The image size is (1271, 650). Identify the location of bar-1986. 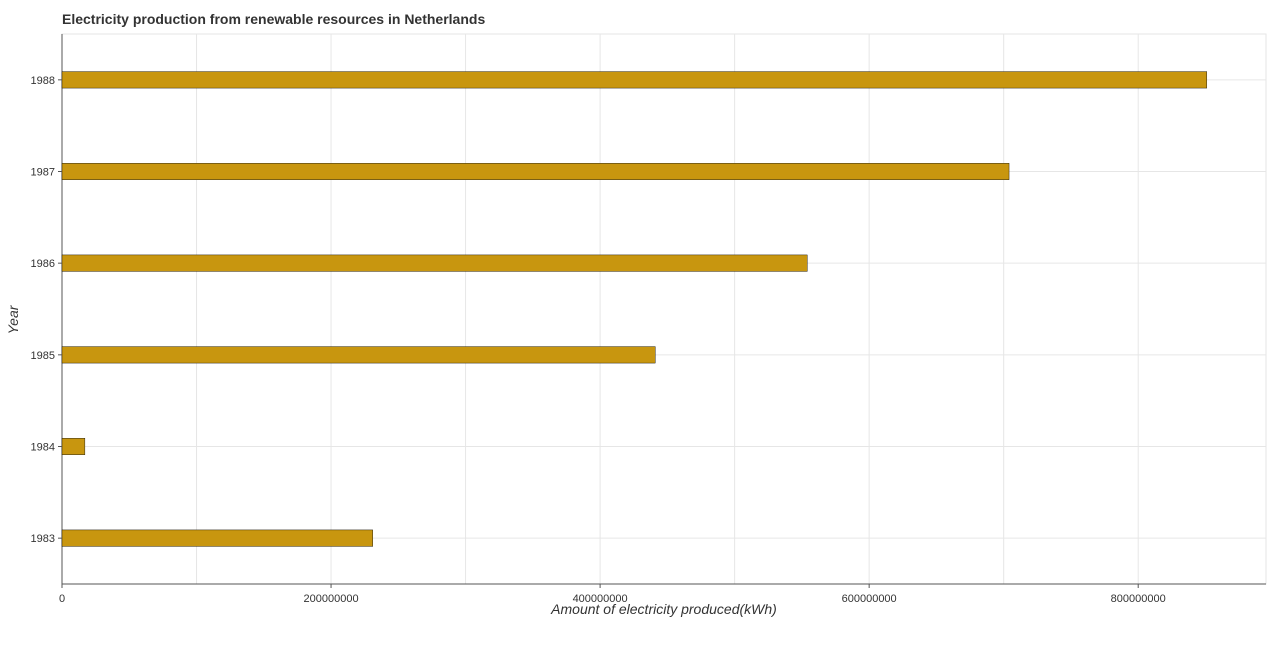
(434, 263).